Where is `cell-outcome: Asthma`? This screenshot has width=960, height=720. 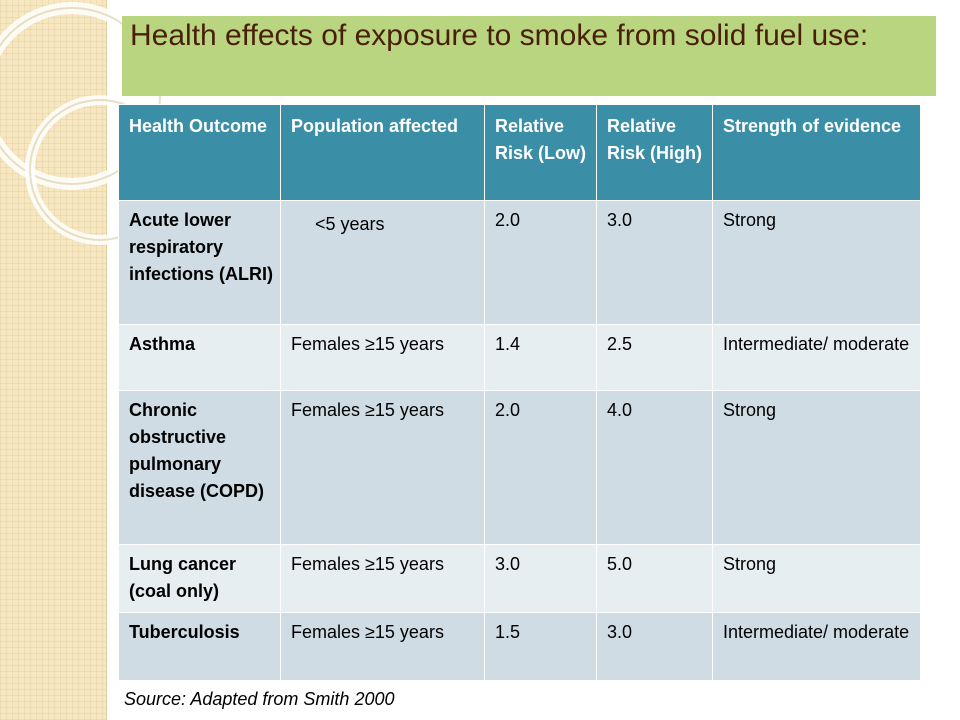 cell-outcome: Asthma is located at coordinates (199, 357).